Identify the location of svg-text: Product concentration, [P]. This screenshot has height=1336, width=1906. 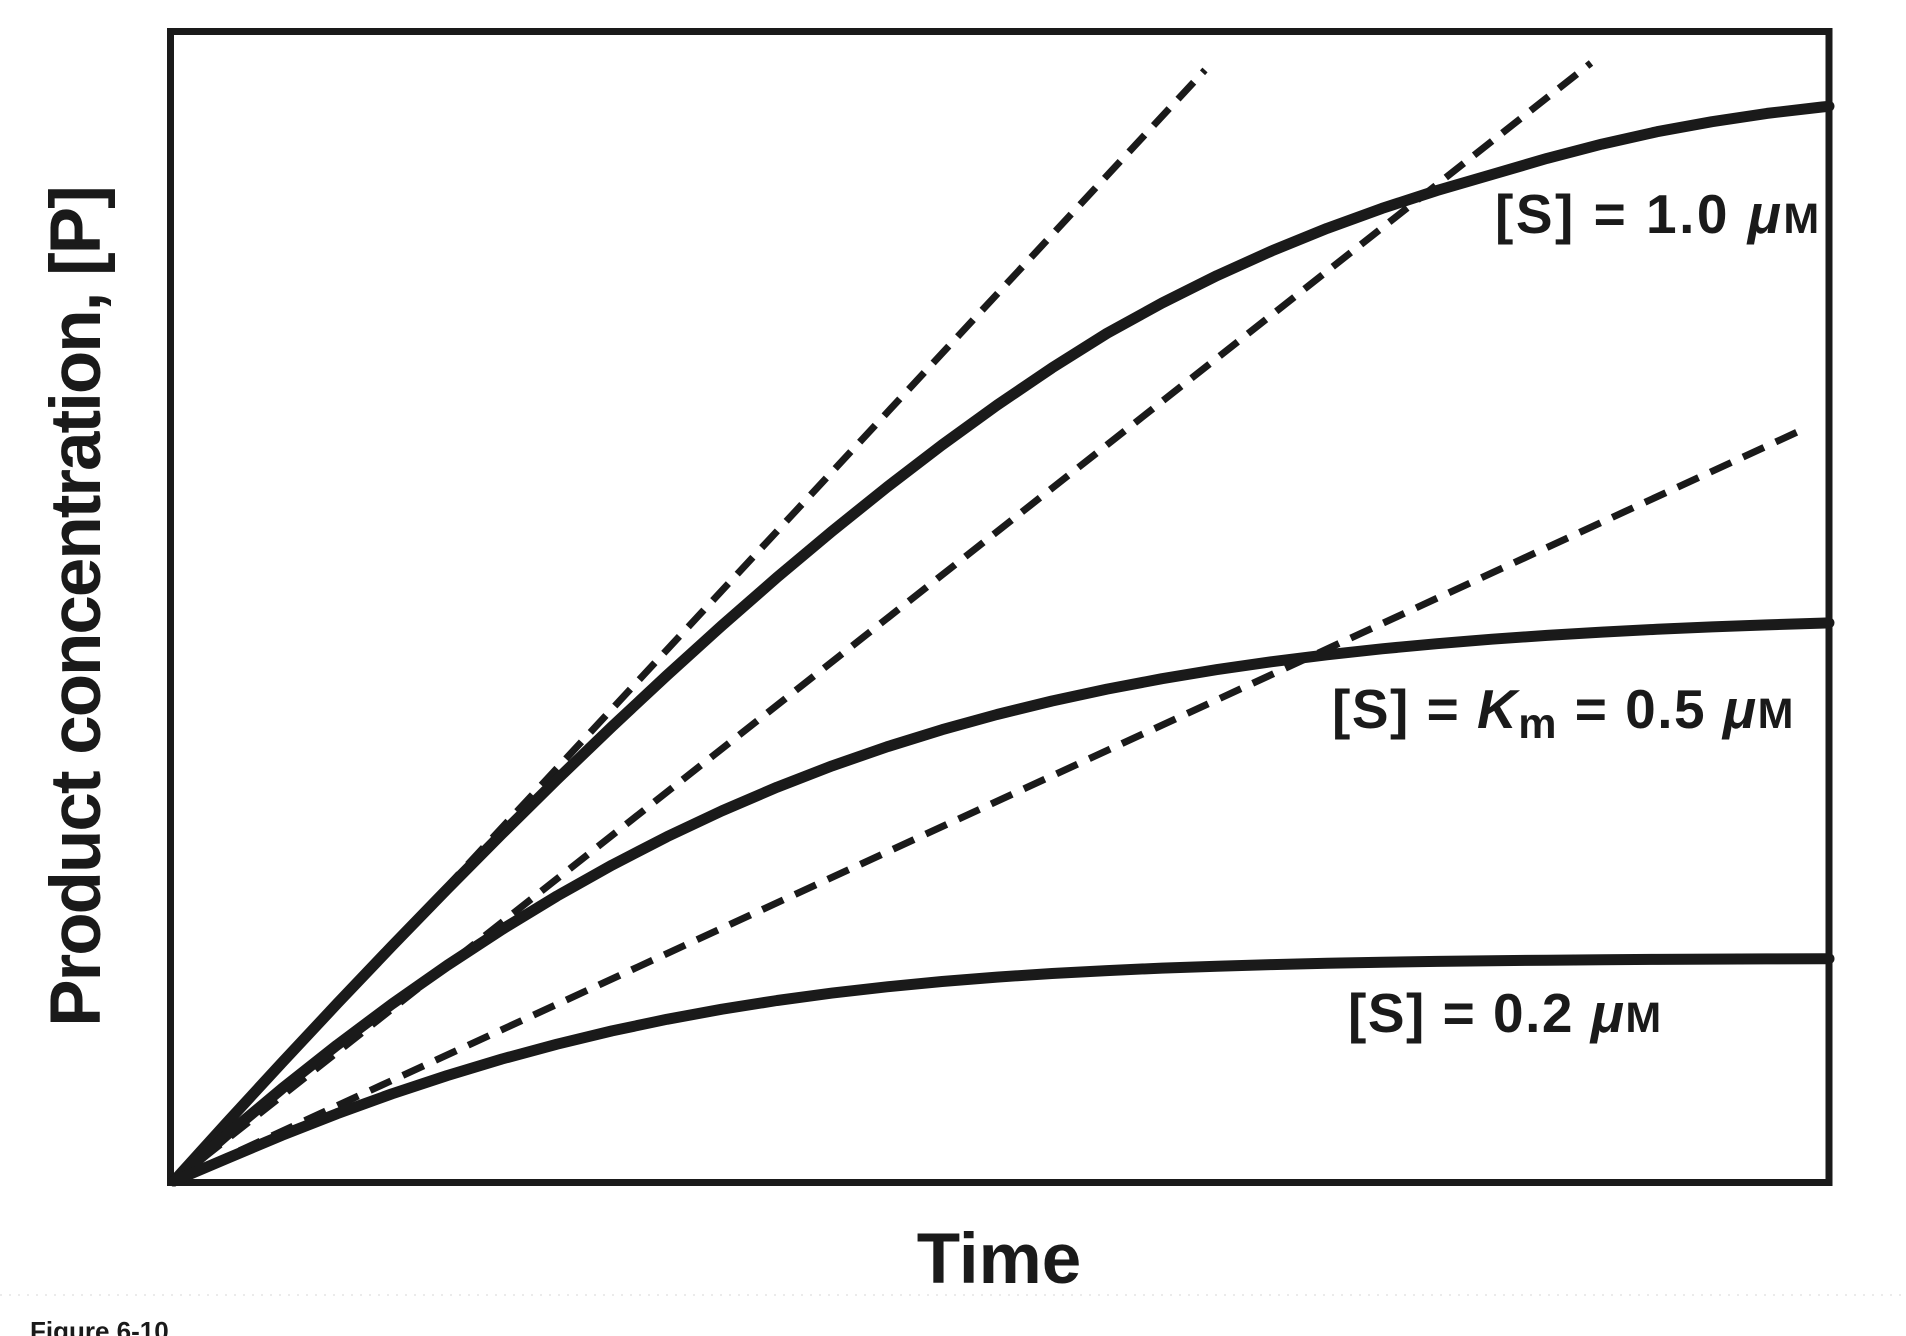
(76, 607).